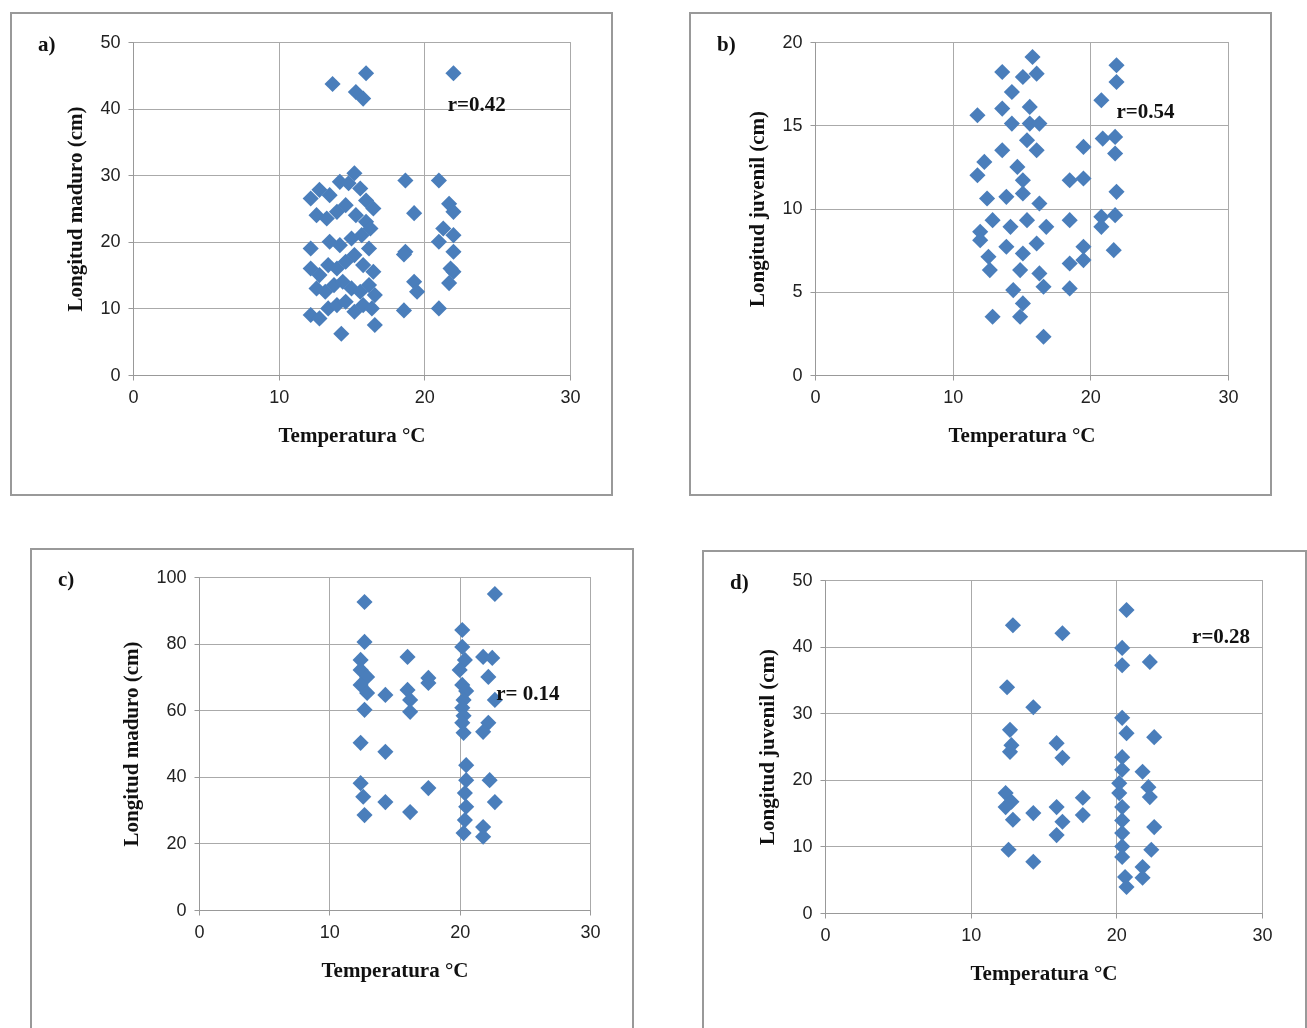 This screenshot has height=1028, width=1307. What do you see at coordinates (528, 692) in the screenshot?
I see `annotation: r= 0.14` at bounding box center [528, 692].